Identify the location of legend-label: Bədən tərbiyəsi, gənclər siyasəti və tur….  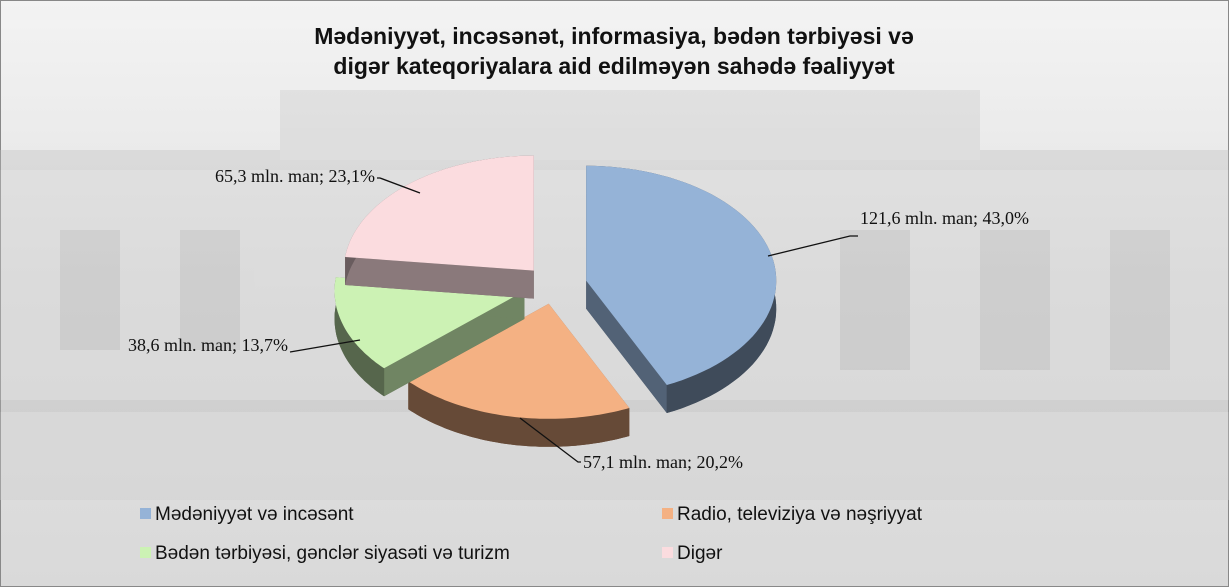
(332, 553).